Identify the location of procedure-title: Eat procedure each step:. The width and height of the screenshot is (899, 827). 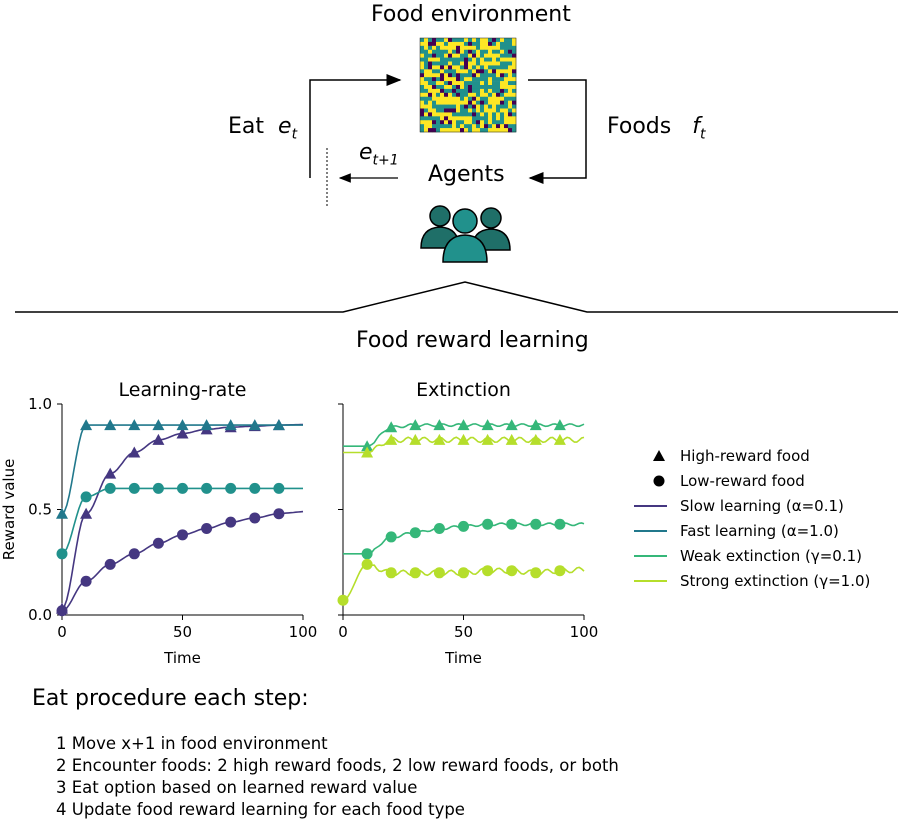
(170, 698).